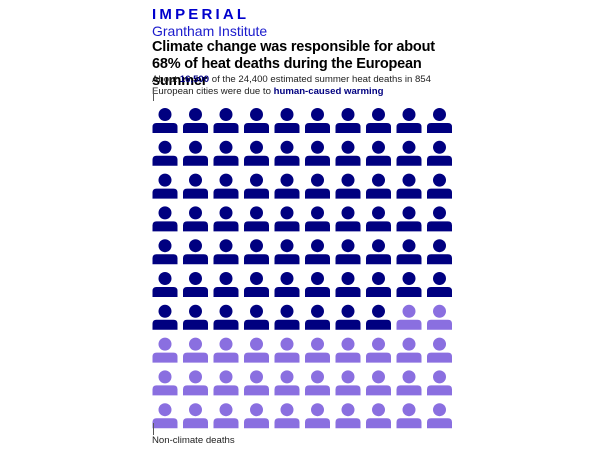 The image size is (600, 450). I want to click on non-climate-label: Non-climate deaths, so click(193, 440).